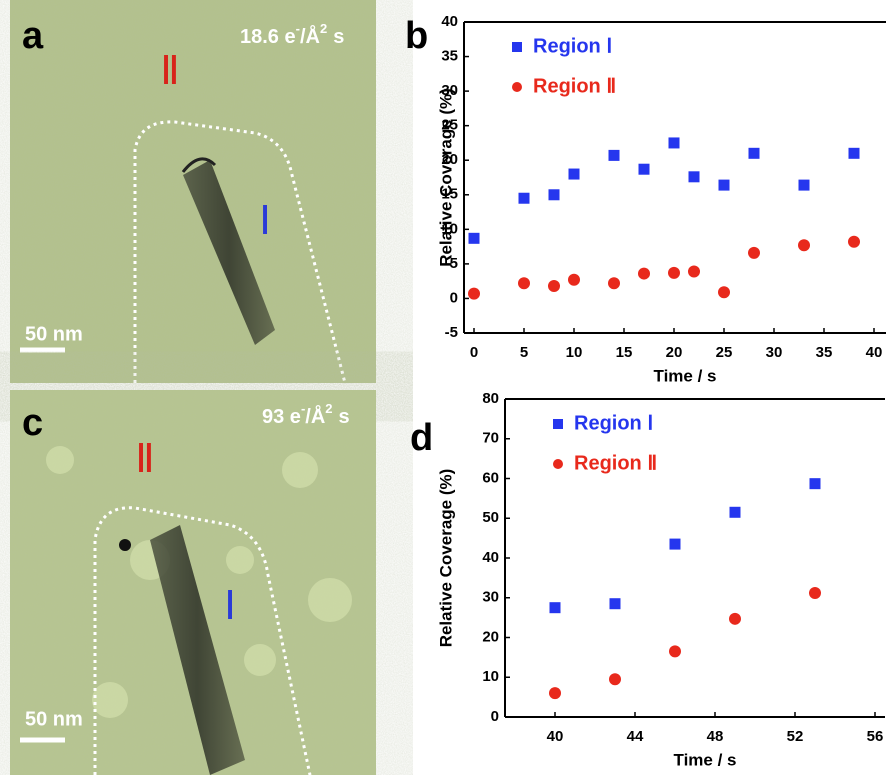  What do you see at coordinates (674, 352) in the screenshot?
I see `x-tick-label: 20` at bounding box center [674, 352].